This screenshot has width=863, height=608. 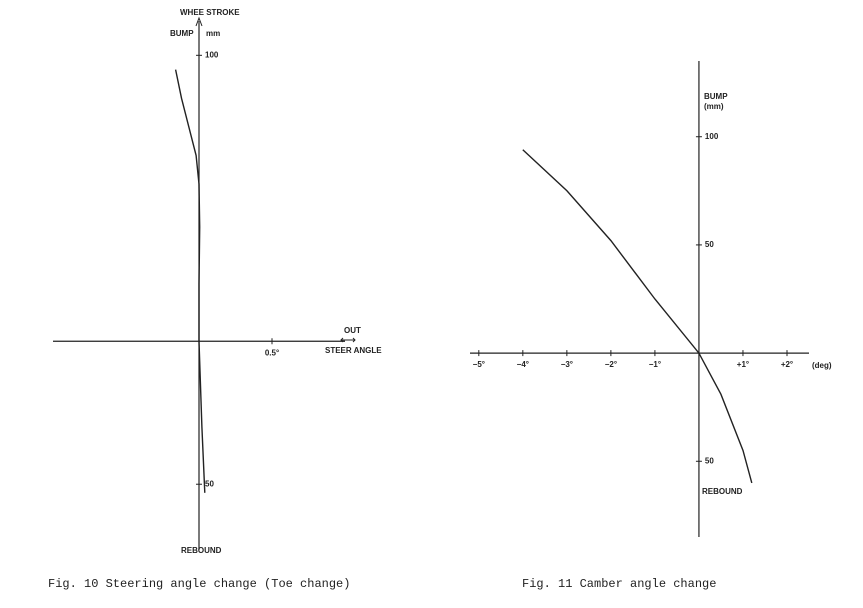 What do you see at coordinates (611, 364) in the screenshot?
I see `x-tick-label: −2°` at bounding box center [611, 364].